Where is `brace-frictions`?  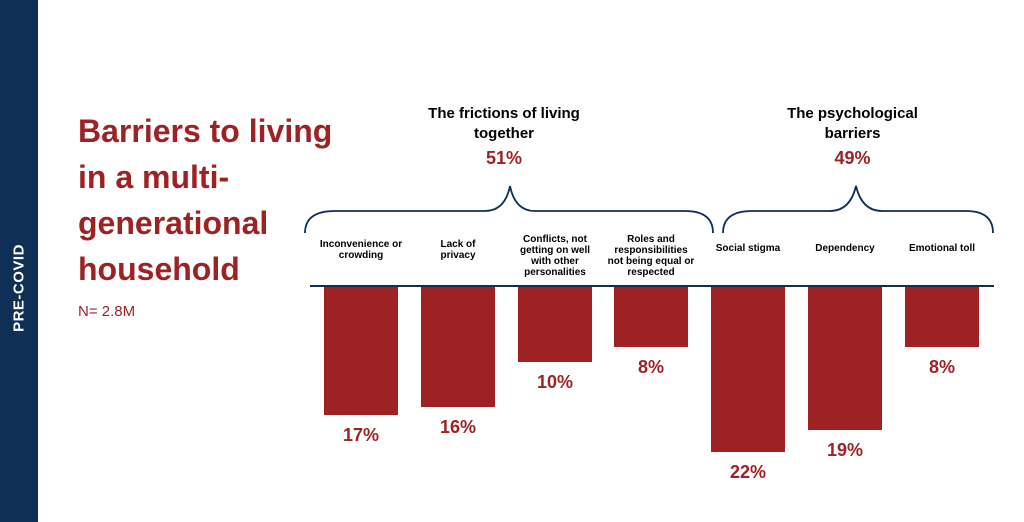 brace-frictions is located at coordinates (509, 209).